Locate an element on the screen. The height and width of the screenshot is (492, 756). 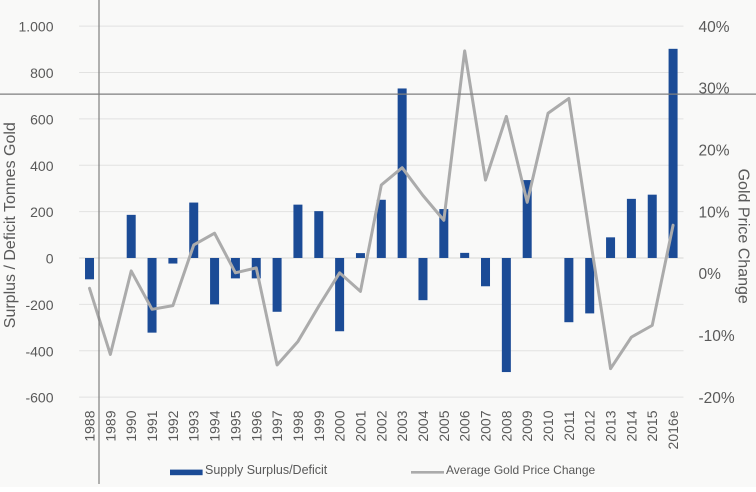
svg-text: 2012 is located at coordinates (590, 425).